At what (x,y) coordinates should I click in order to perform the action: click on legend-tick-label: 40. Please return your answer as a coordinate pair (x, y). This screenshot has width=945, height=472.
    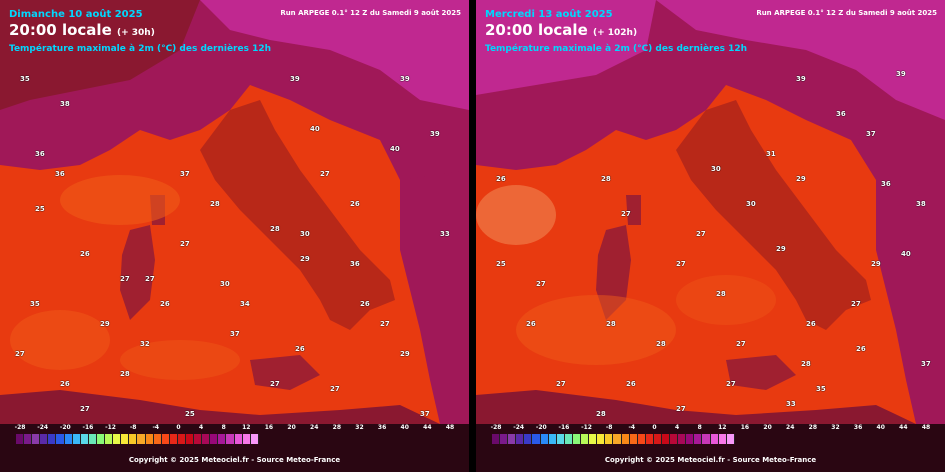
    Looking at the image, I should click on (404, 427).